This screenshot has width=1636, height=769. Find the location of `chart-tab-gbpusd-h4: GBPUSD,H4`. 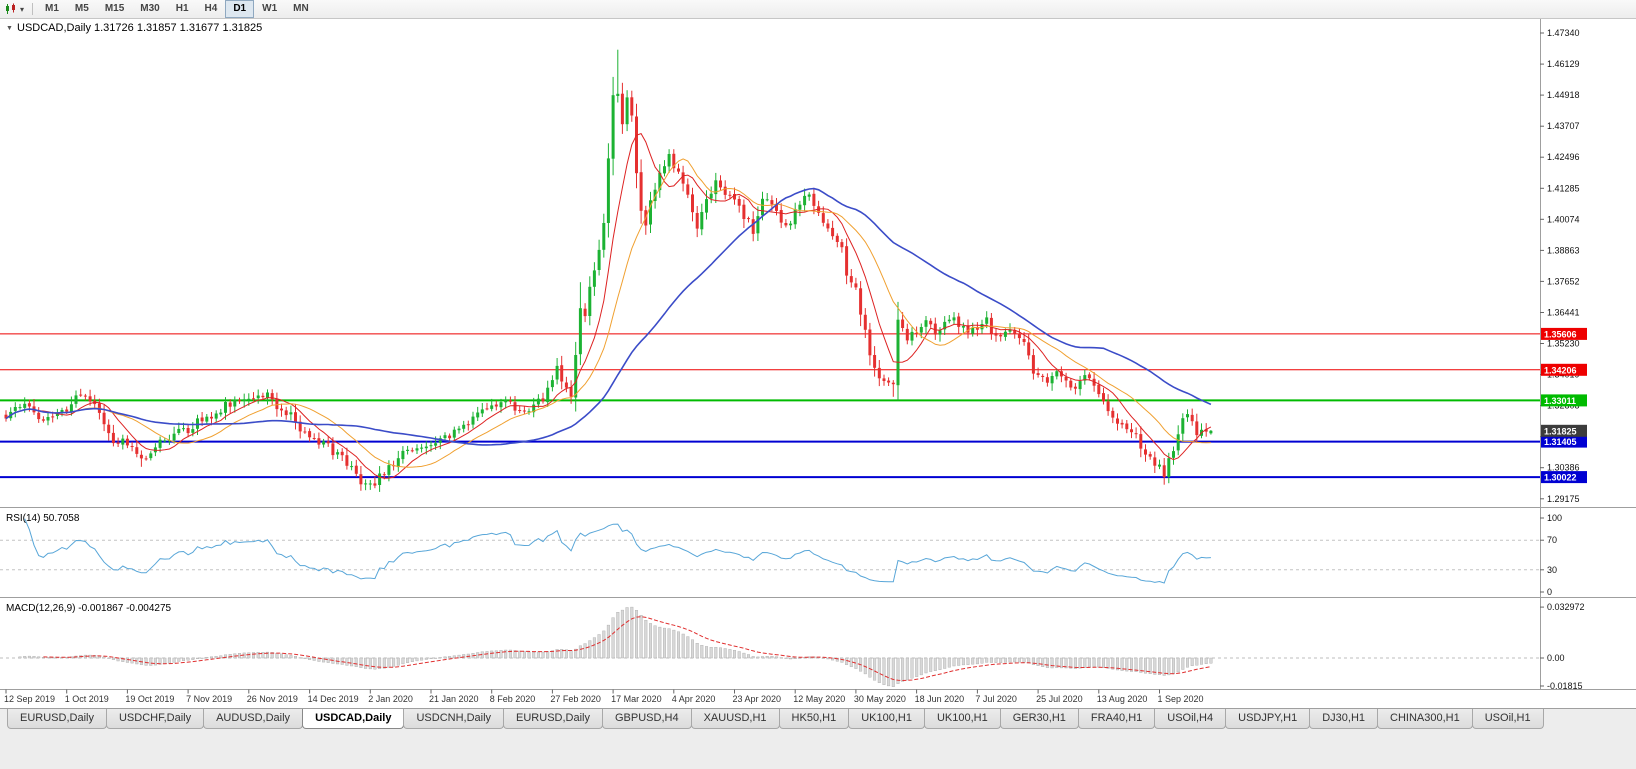

chart-tab-gbpusd-h4: GBPUSD,H4 is located at coordinates (647, 719).